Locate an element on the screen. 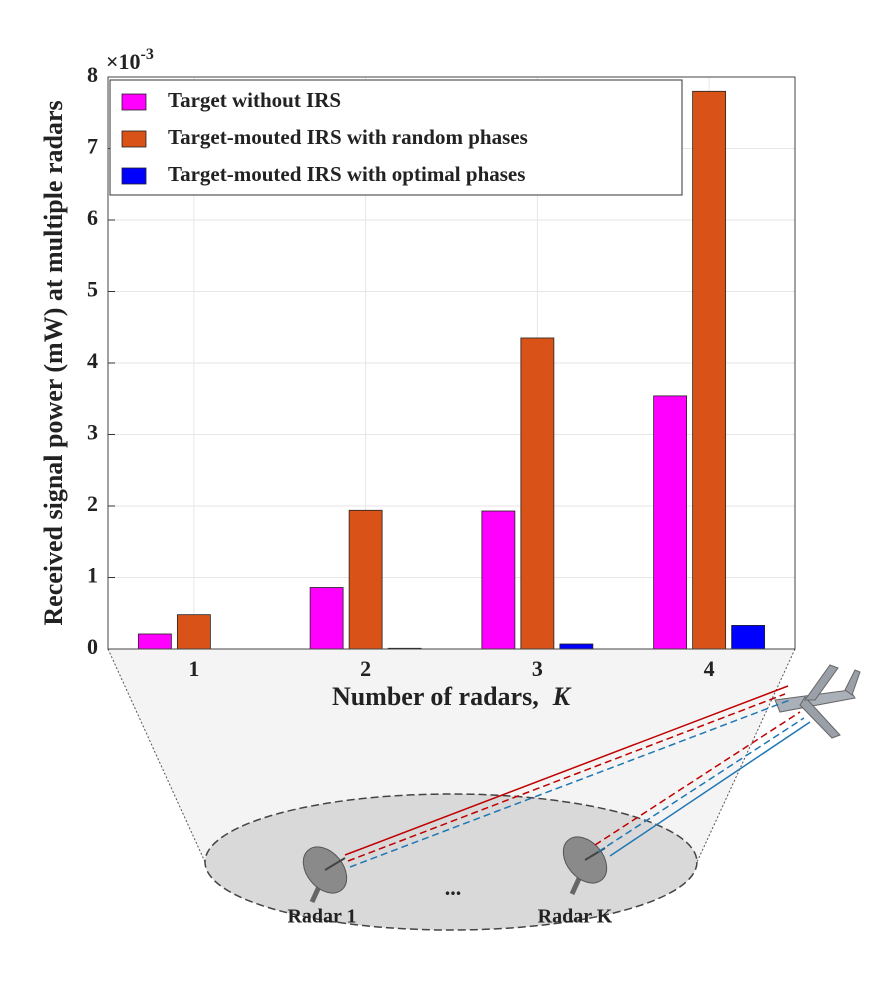 This screenshot has height=1002, width=886. y-multiplier: ×10⁻³ is located at coordinates (130, 60).